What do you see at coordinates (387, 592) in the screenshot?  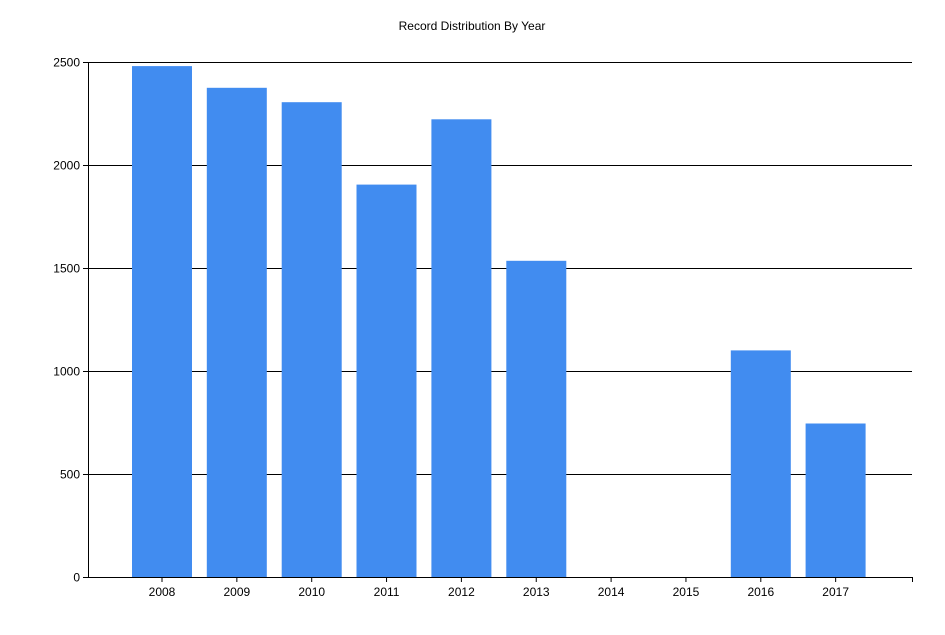 I see `x-tick-label: 2011` at bounding box center [387, 592].